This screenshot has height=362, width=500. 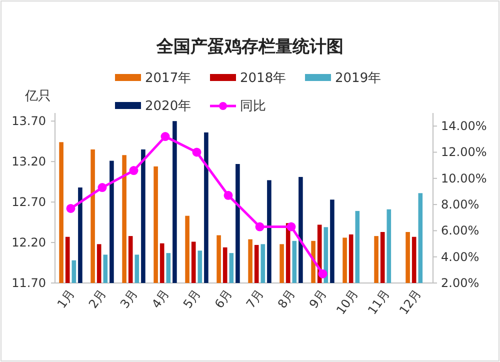 What do you see at coordinates (464, 178) in the screenshot?
I see `y2-tick-label: 10.00%` at bounding box center [464, 178].